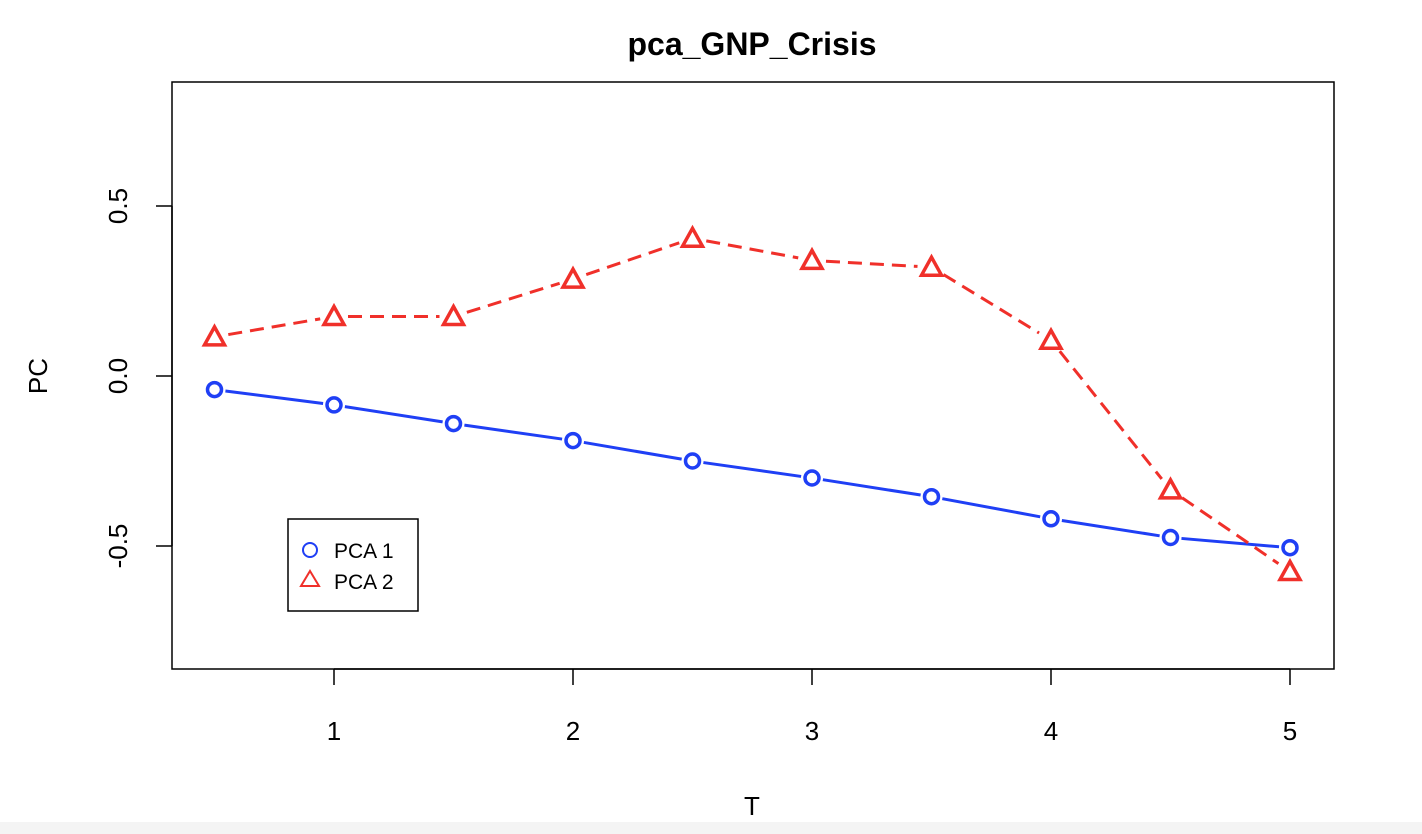 The width and height of the screenshot is (1422, 834). I want to click on y-tick-label: 0.5, so click(118, 206).